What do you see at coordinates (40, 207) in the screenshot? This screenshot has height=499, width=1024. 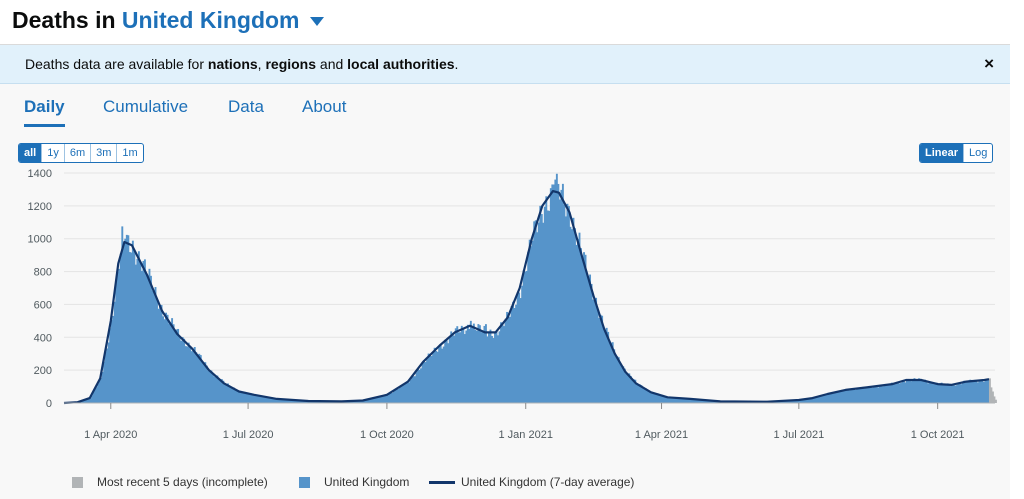 I see `y-tick-label: 1200` at bounding box center [40, 207].